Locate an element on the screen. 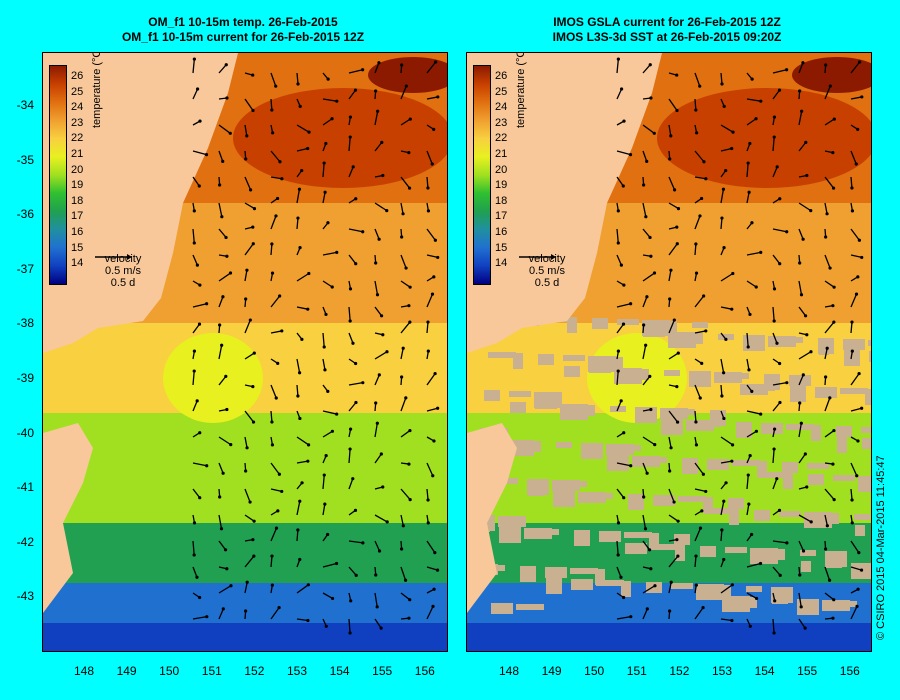 This screenshot has height=700, width=900. longitude-tick: 155 is located at coordinates (382, 671).